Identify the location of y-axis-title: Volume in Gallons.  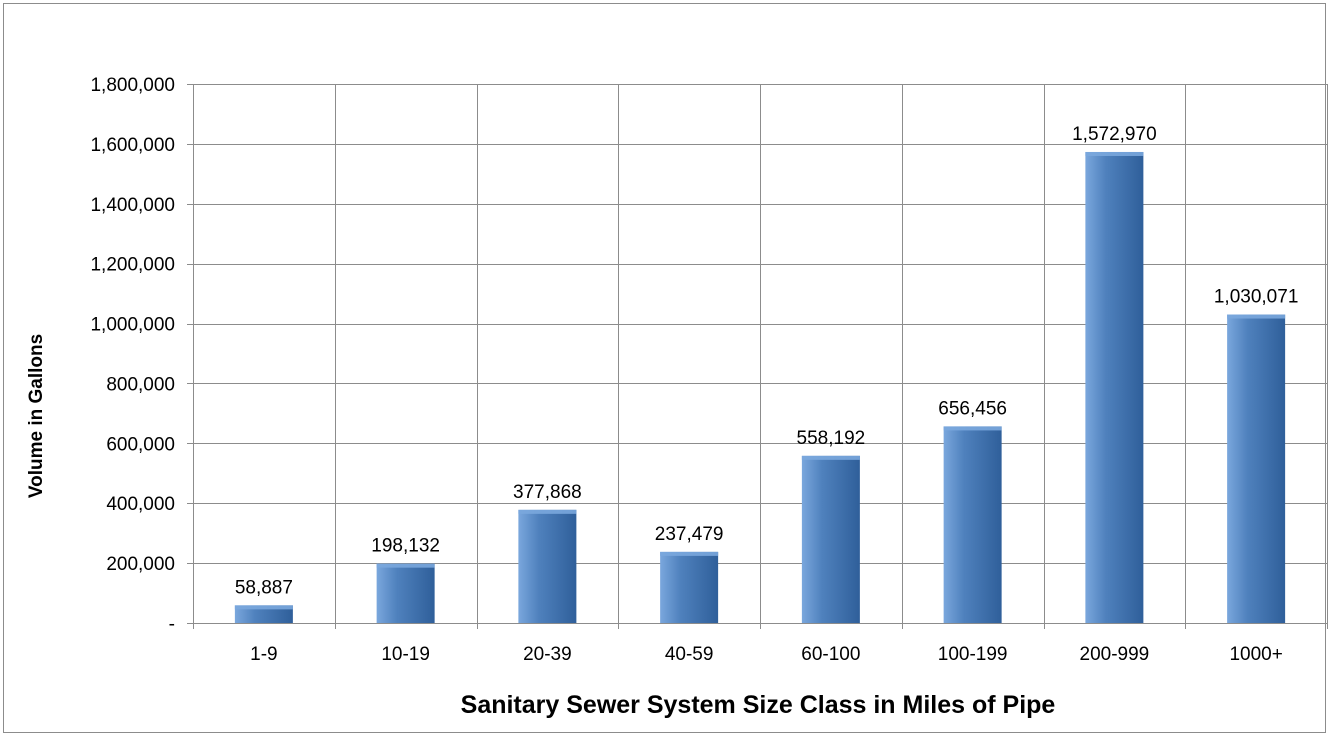
(36, 416).